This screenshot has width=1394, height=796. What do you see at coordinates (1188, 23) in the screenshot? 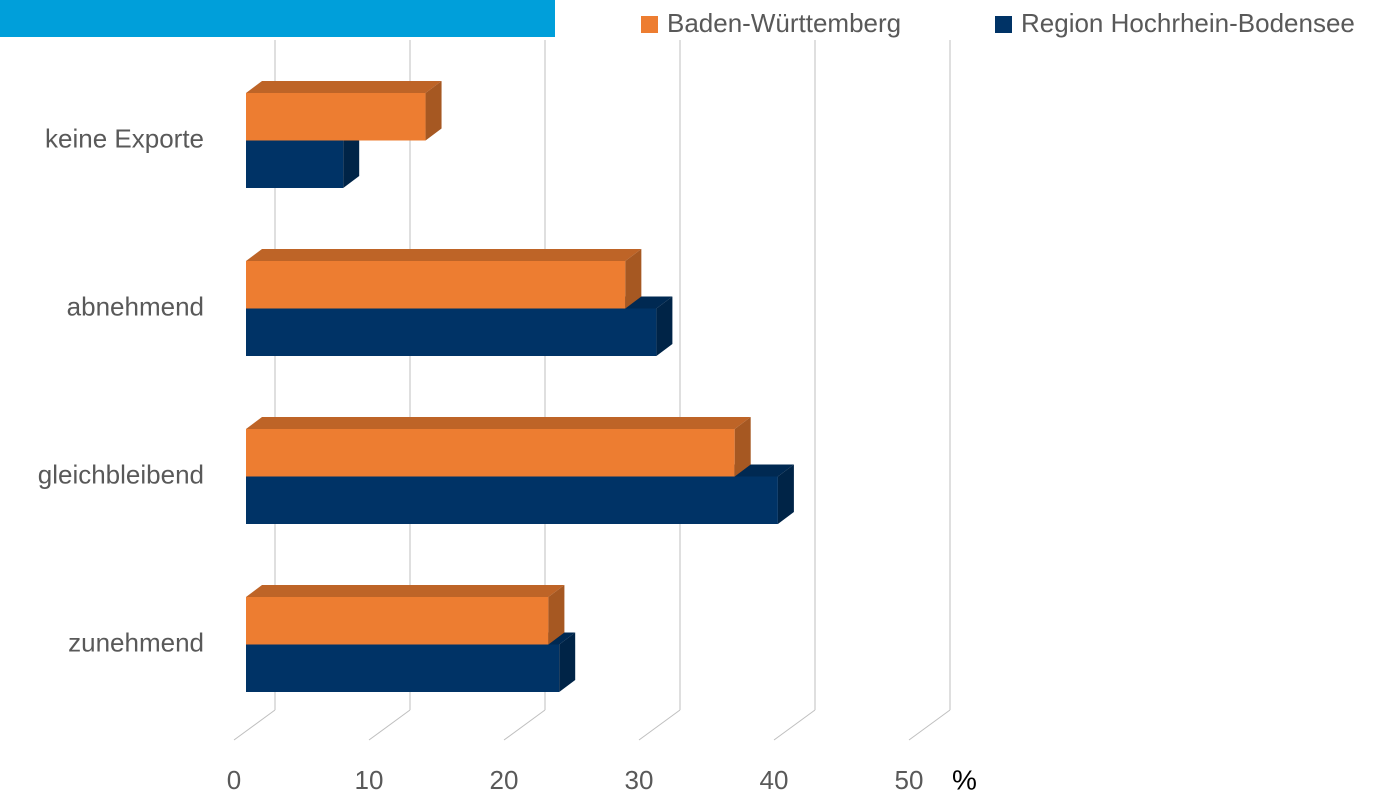
I see `legend-label: Region Hochrhein-Bodensee` at bounding box center [1188, 23].